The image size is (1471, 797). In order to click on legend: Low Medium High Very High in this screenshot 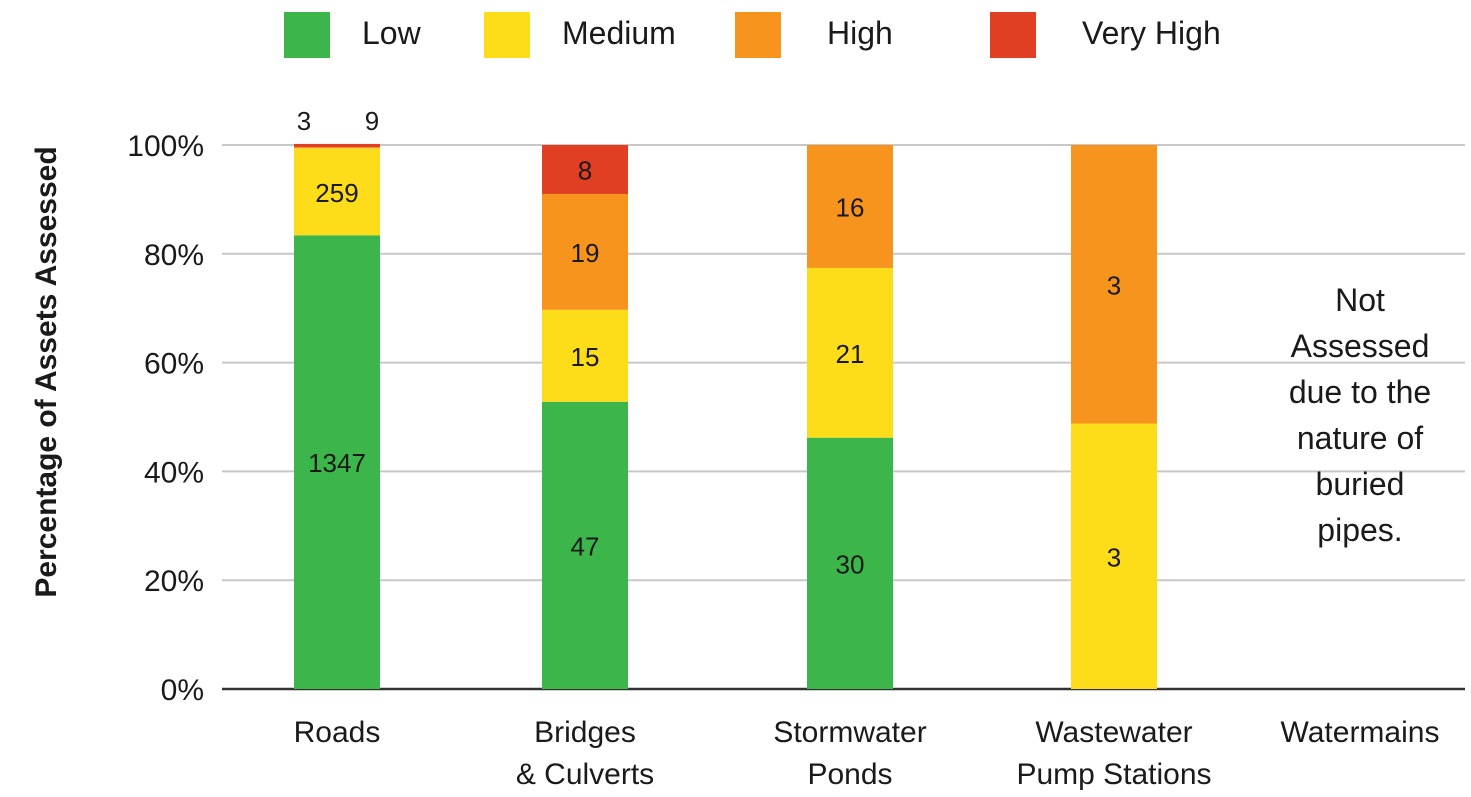, I will do `click(752, 35)`.